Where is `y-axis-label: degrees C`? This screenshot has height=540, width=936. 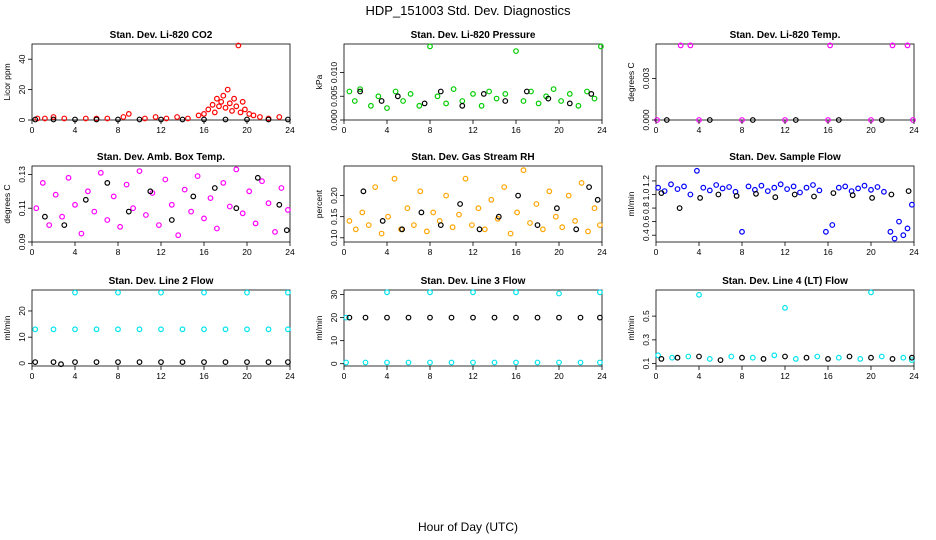 y-axis-label: degrees C is located at coordinates (631, 81).